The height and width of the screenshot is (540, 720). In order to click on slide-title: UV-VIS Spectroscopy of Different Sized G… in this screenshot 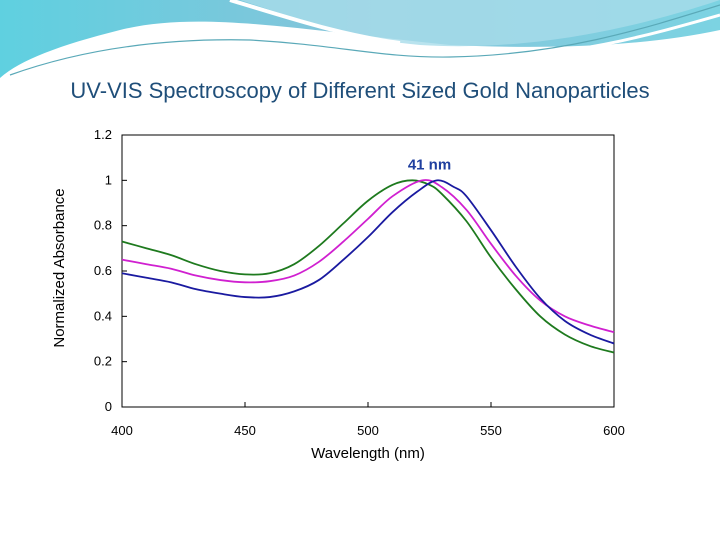, I will do `click(360, 90)`.